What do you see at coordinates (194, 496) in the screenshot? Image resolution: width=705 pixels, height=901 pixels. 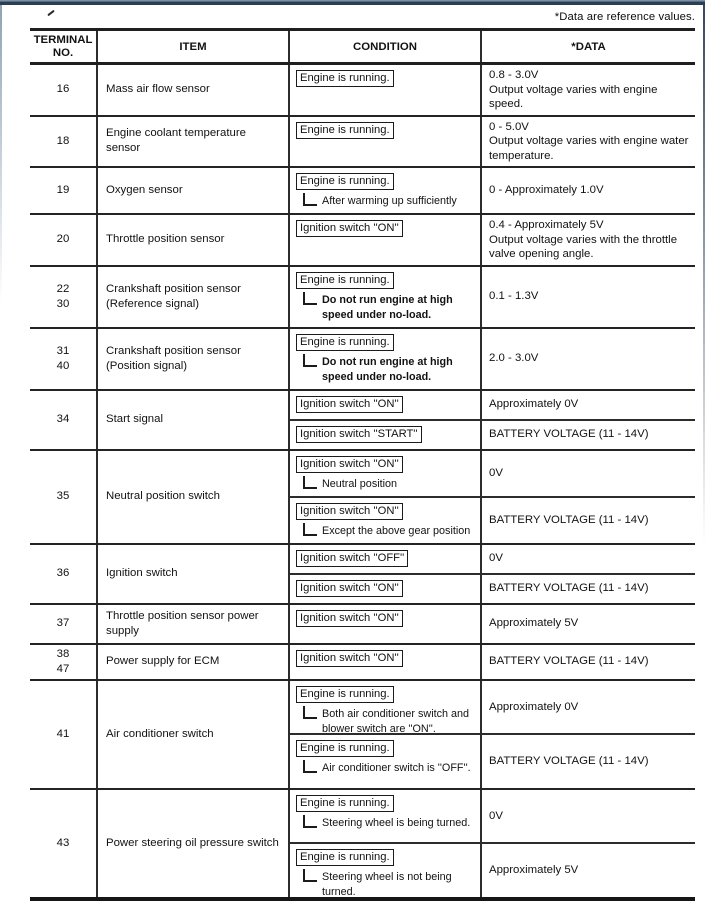 I see `item-cell: Neutral position switch` at bounding box center [194, 496].